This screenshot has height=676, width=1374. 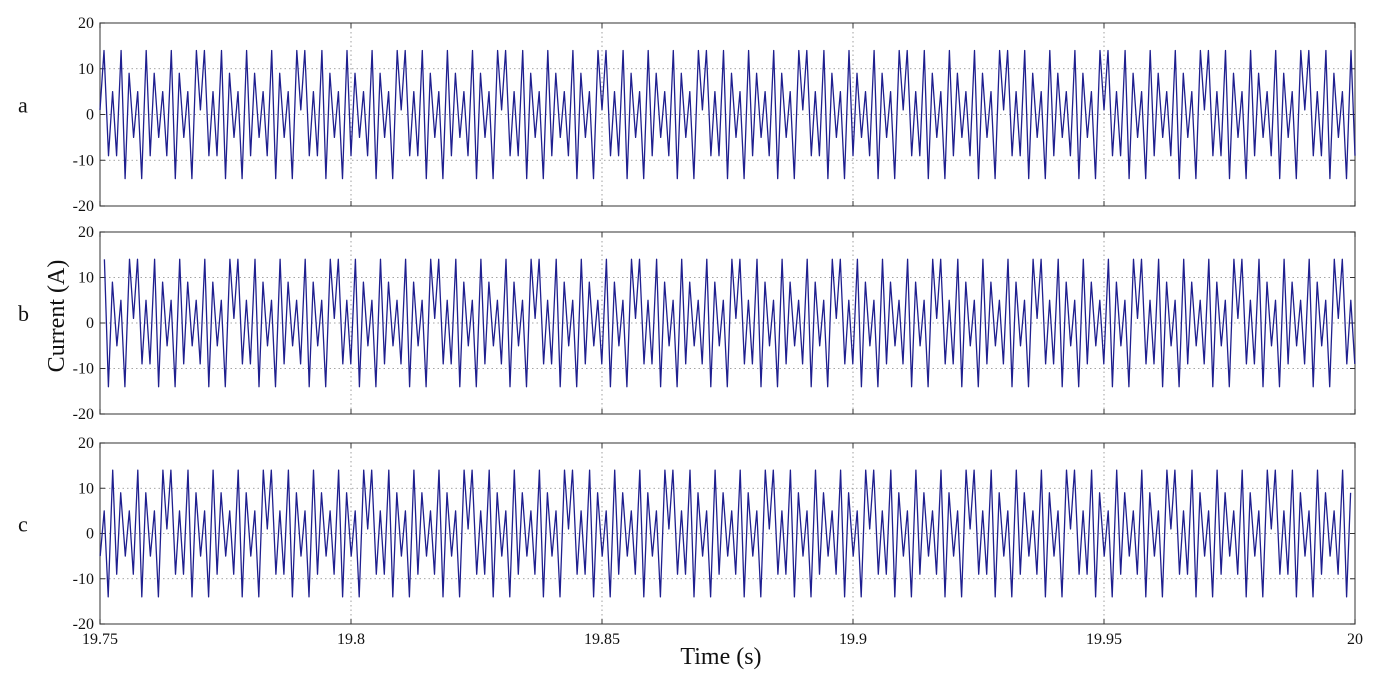 I want to click on panel-label-c: c, so click(x=23, y=524).